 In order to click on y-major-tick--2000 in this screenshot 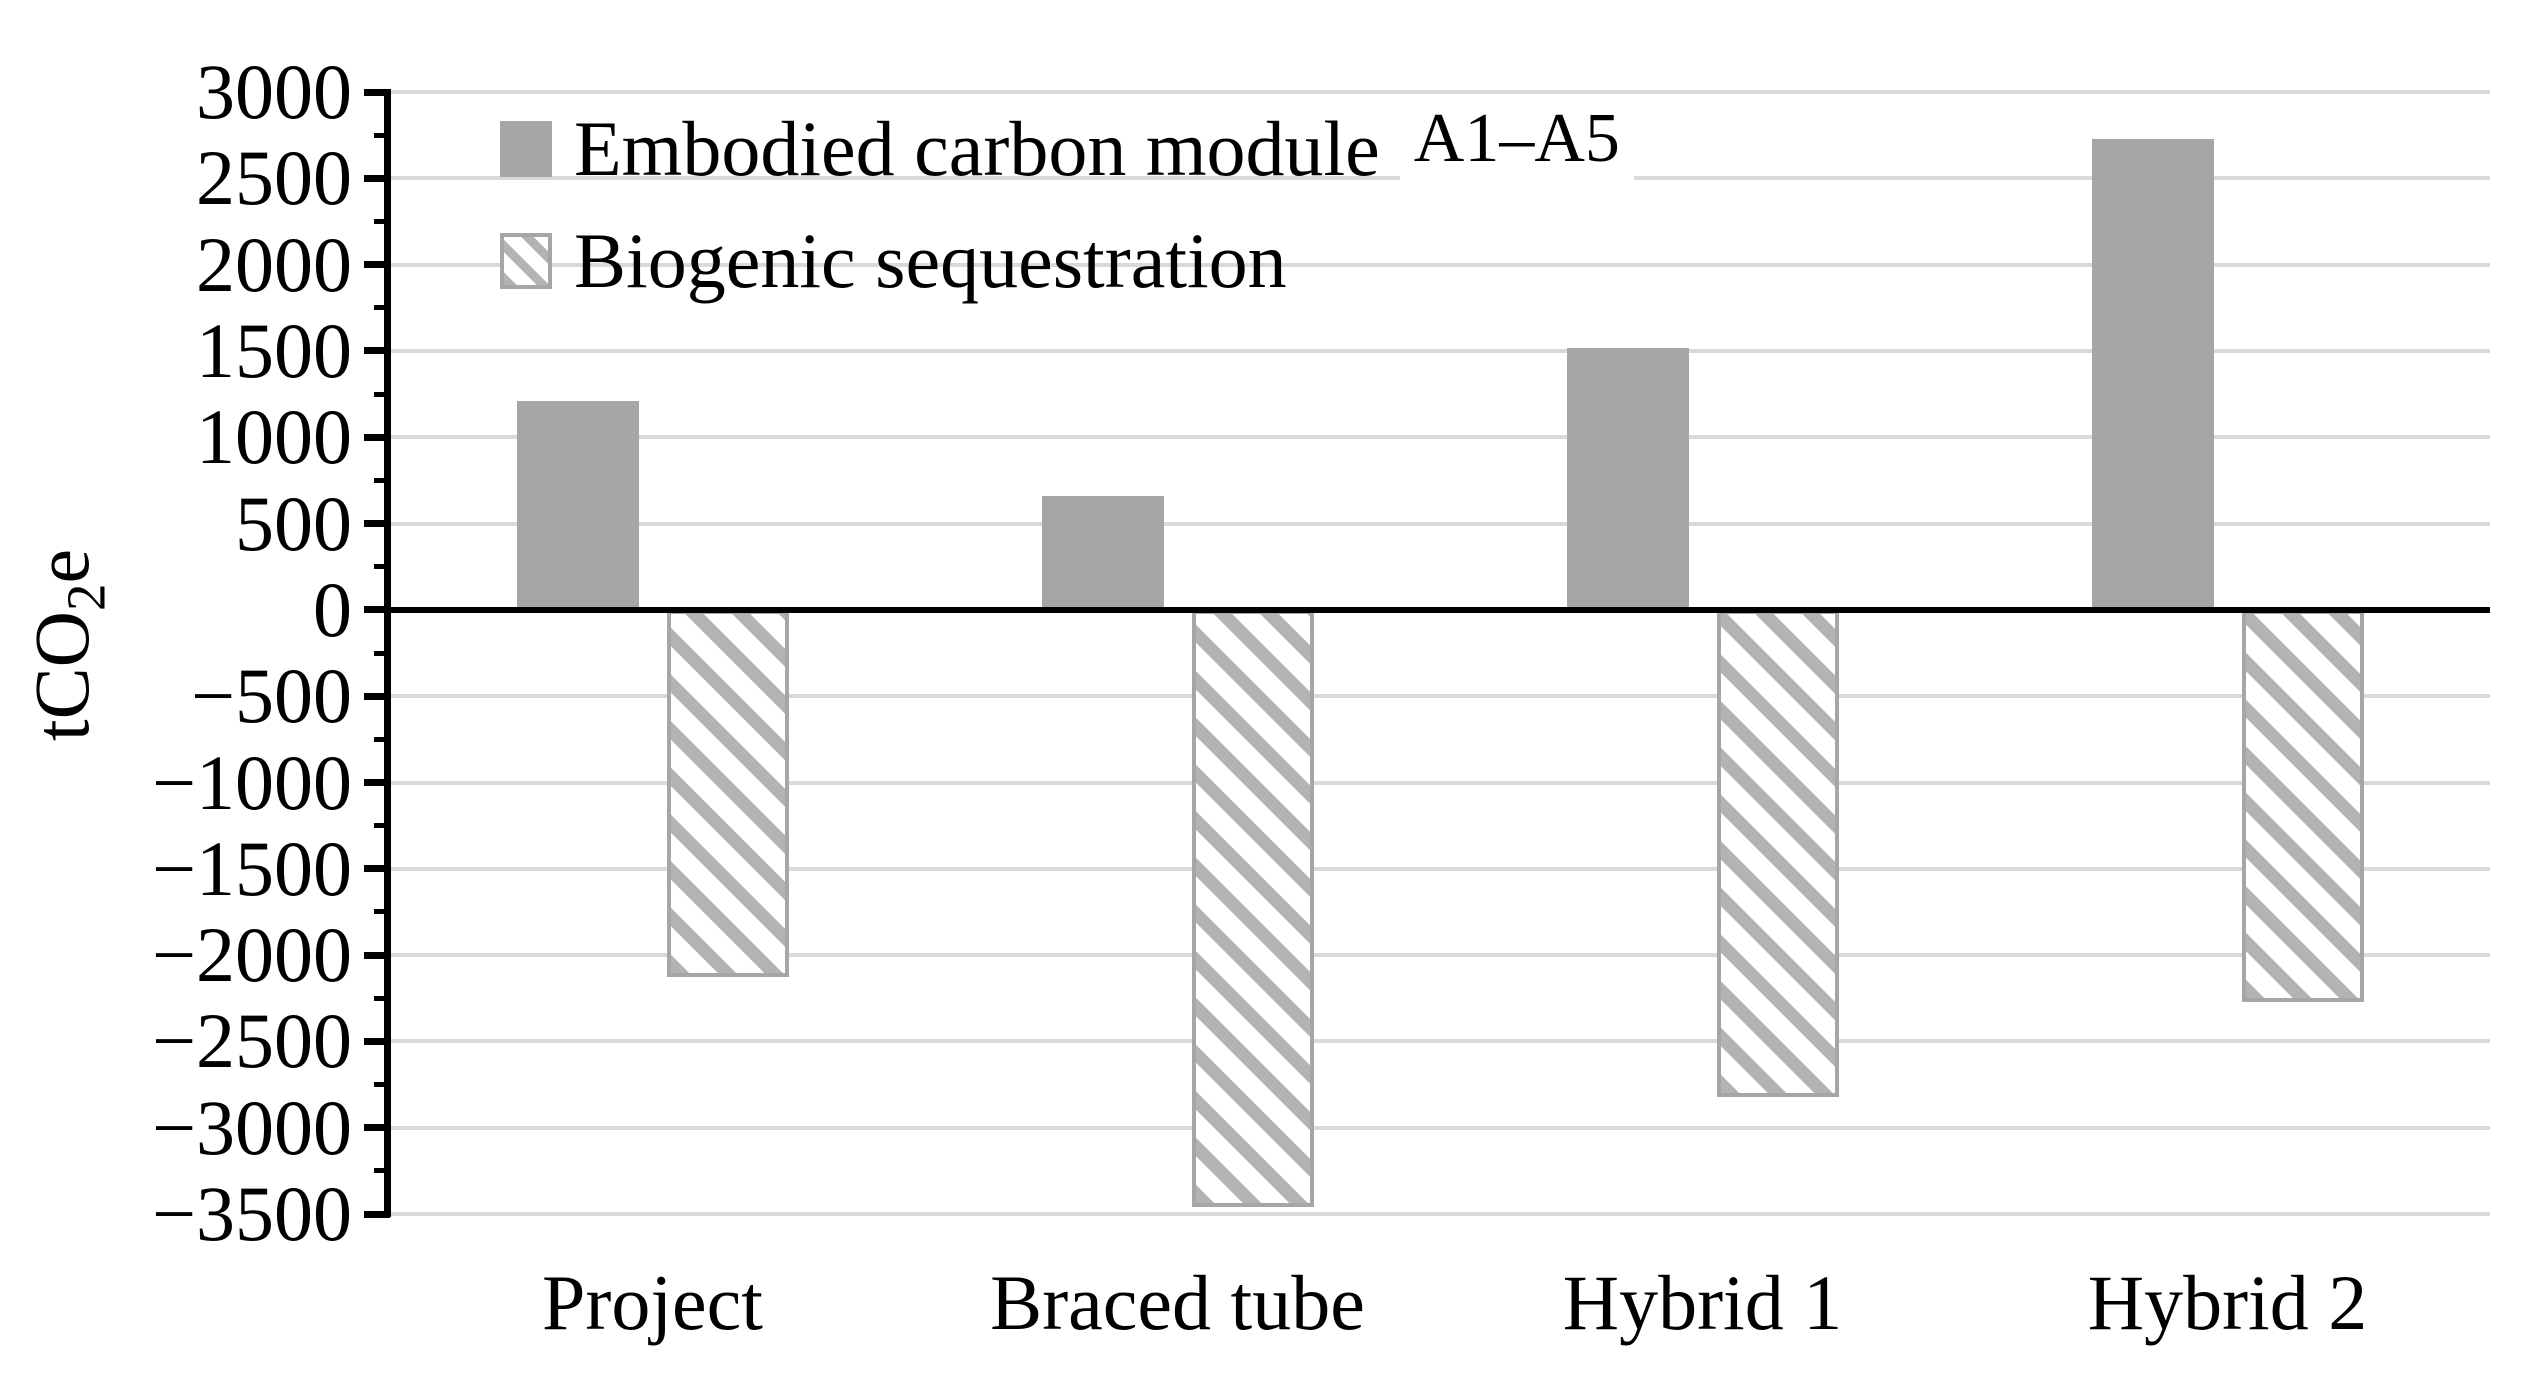, I will do `click(377, 955)`.